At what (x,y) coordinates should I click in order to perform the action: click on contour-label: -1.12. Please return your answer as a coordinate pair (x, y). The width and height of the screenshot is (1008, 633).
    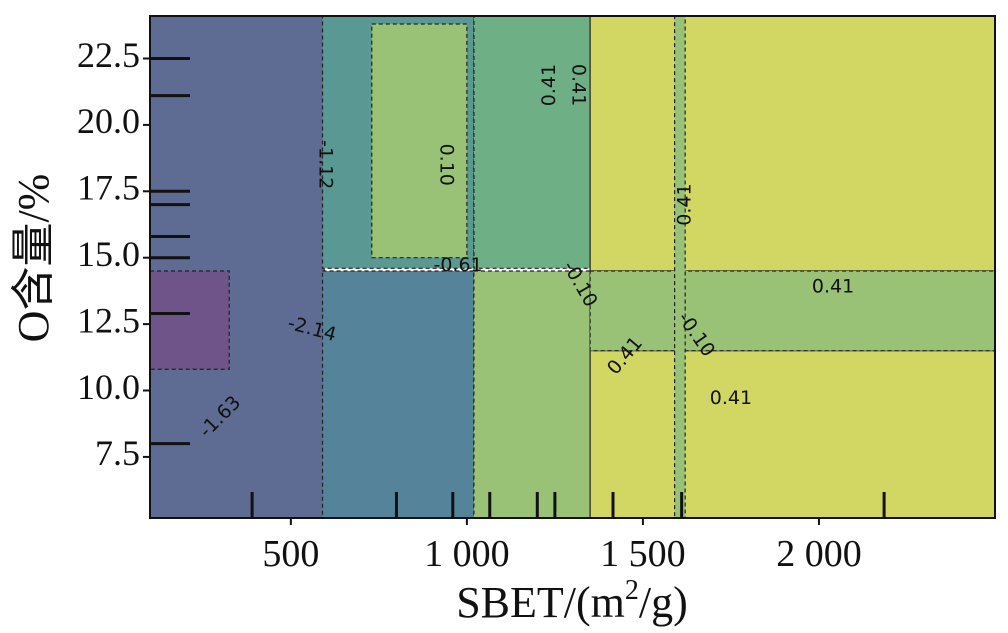
    Looking at the image, I should click on (325, 164).